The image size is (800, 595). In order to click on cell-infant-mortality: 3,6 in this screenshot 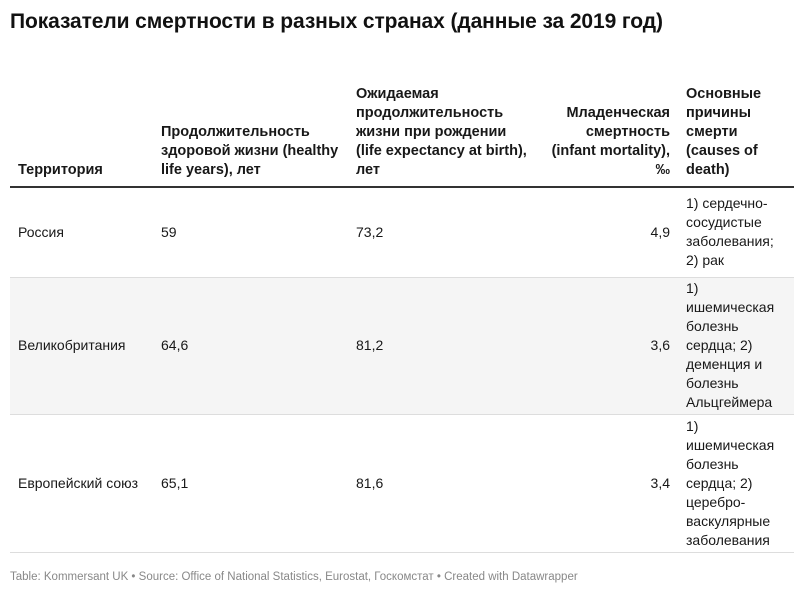, I will do `click(610, 346)`.